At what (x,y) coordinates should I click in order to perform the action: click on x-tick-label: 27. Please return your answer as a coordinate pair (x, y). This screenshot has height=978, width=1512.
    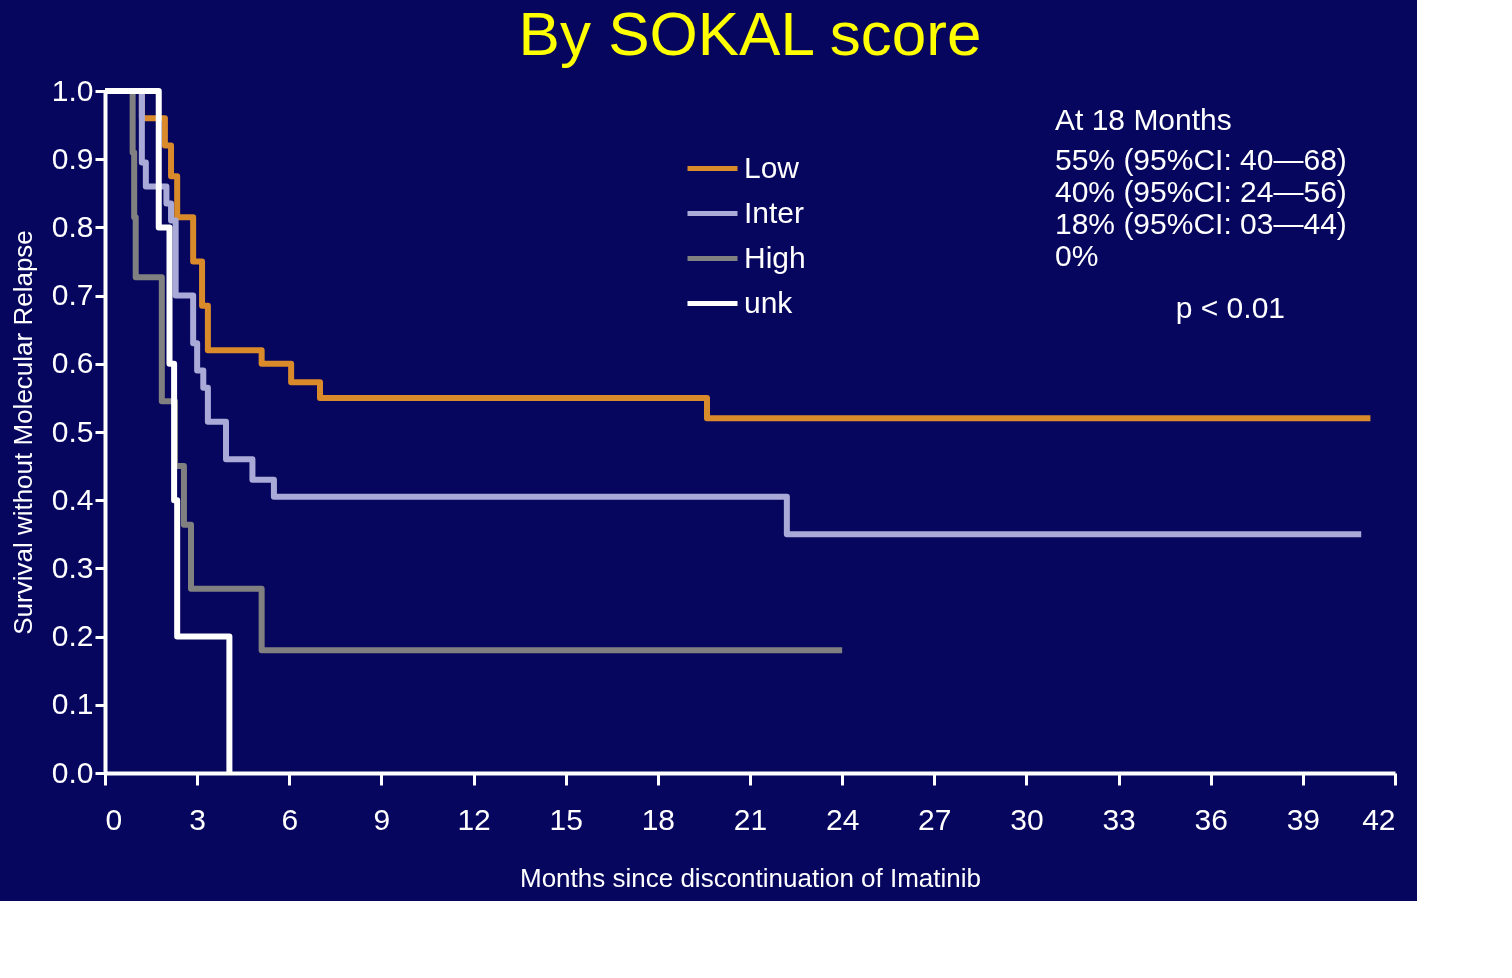
    Looking at the image, I should click on (935, 819).